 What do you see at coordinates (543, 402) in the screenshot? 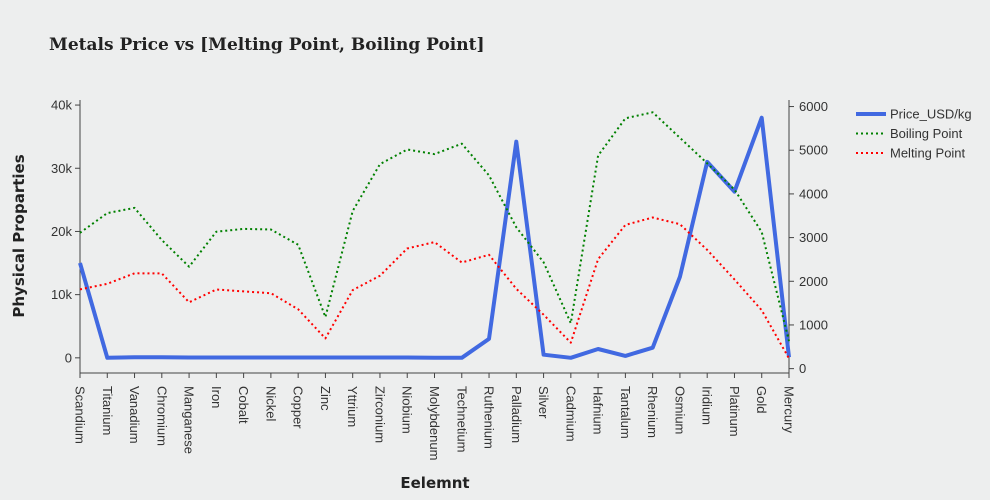
I see `x-tick-label: Silver` at bounding box center [543, 402].